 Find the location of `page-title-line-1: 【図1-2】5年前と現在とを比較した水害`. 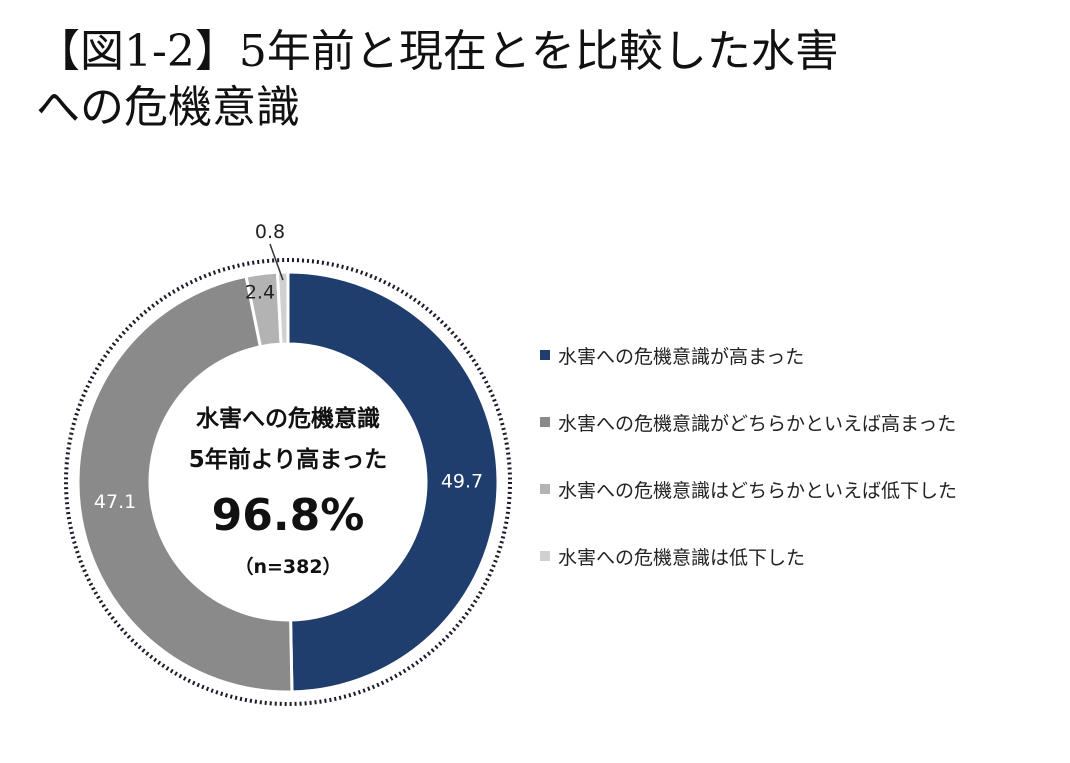

page-title-line-1: 【図1-2】5年前と現在とを比較した水害 is located at coordinates (437, 51).